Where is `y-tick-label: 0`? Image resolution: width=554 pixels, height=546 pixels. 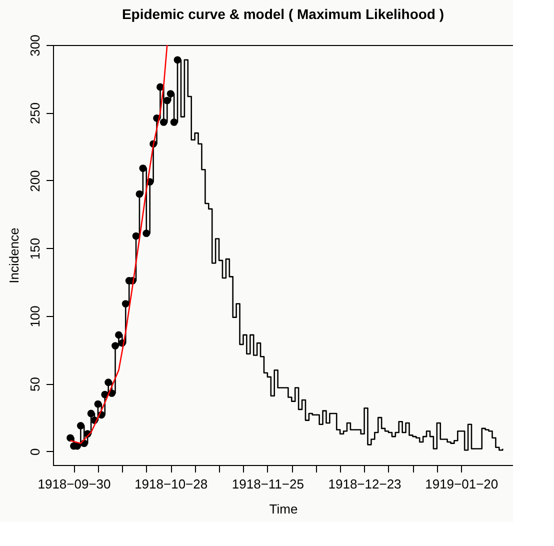
y-tick-label: 0 is located at coordinates (35, 452).